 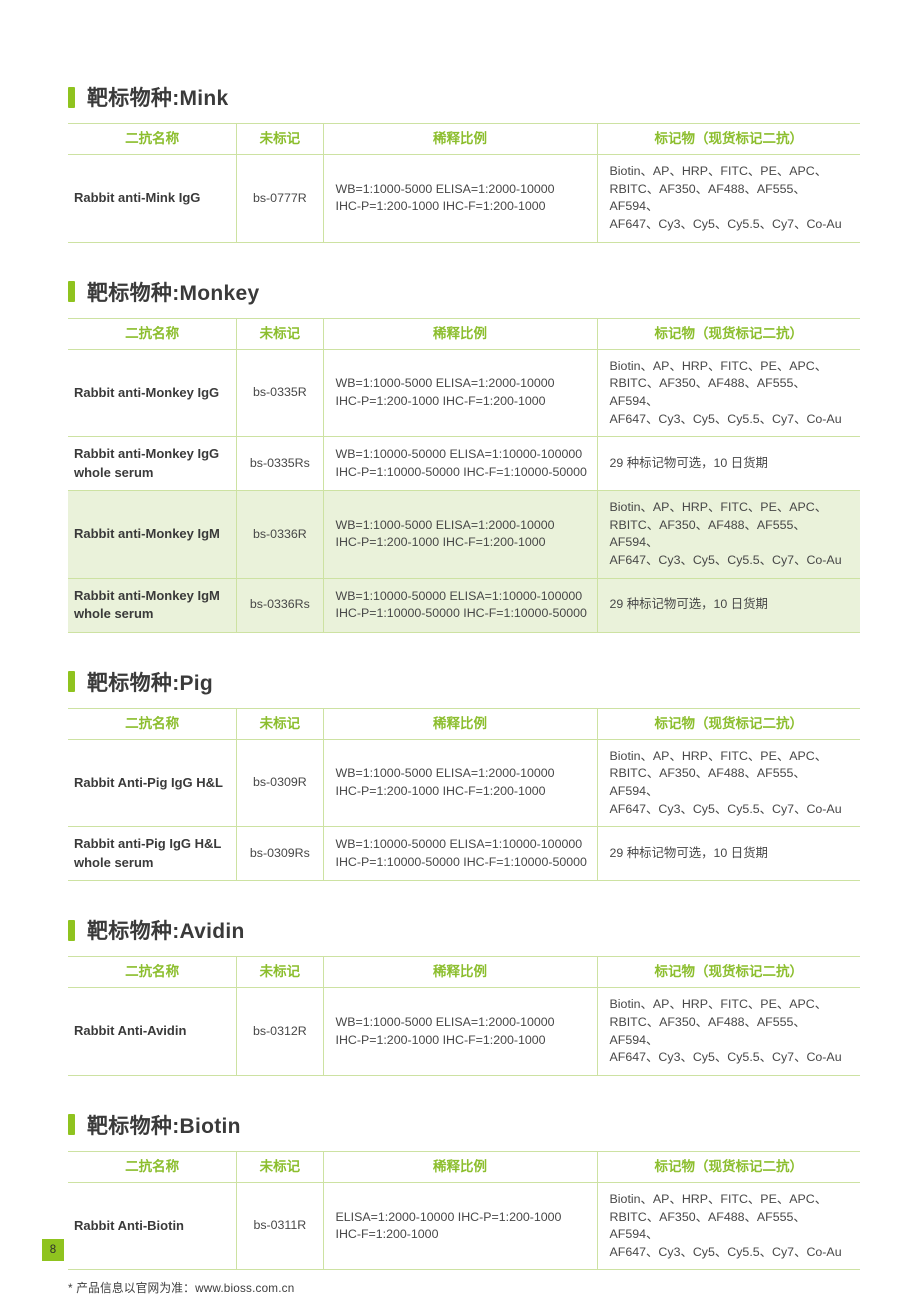 I want to click on antibody-name: Rabbit anti-Monkey IgG, so click(x=152, y=392).